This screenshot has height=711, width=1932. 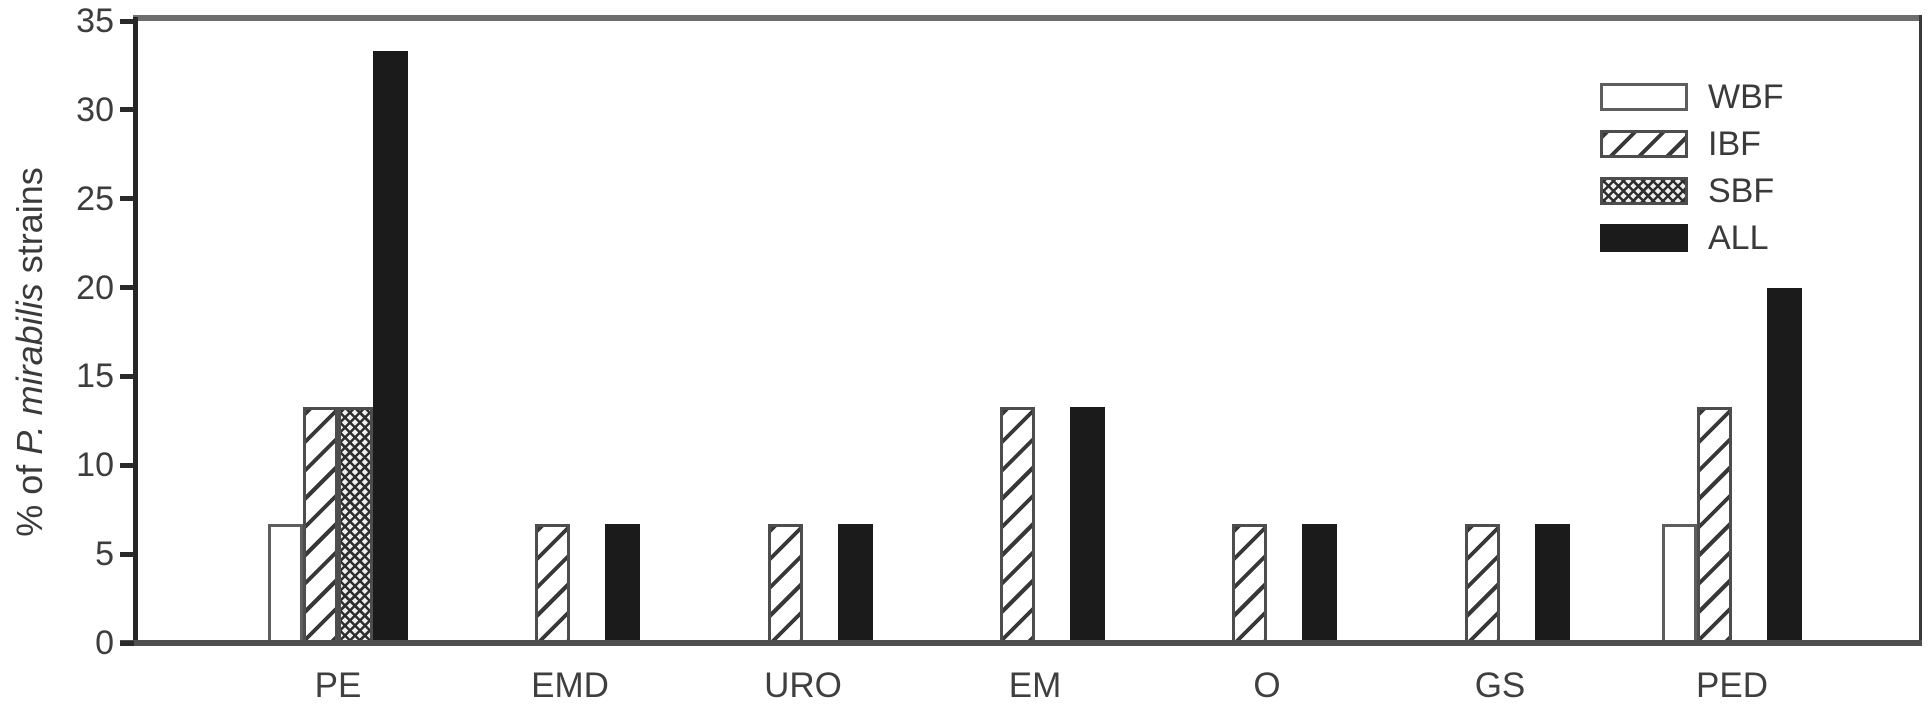 What do you see at coordinates (104, 643) in the screenshot?
I see `y-tick-label-0: 0` at bounding box center [104, 643].